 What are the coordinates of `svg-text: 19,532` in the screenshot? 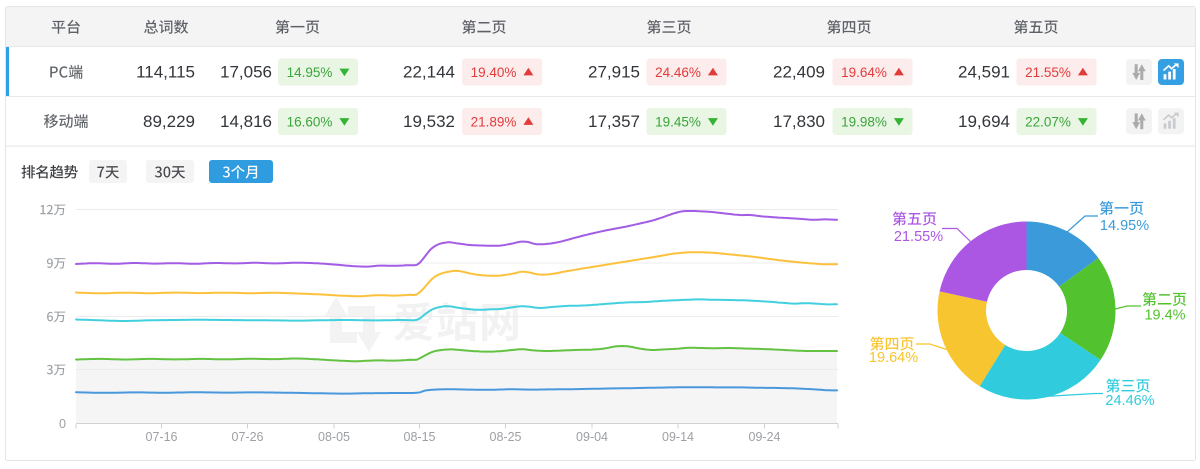 It's located at (429, 121).